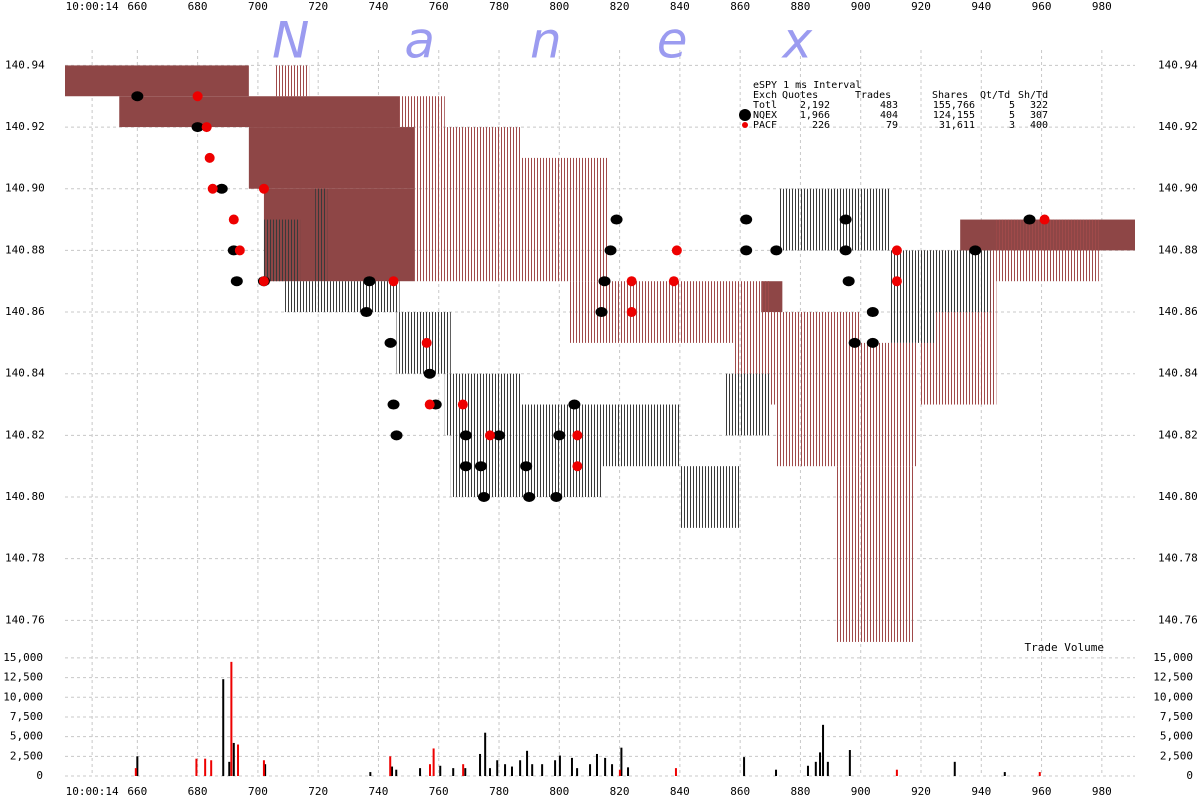  I want to click on y-tick-label: 140.78, so click(25, 558).